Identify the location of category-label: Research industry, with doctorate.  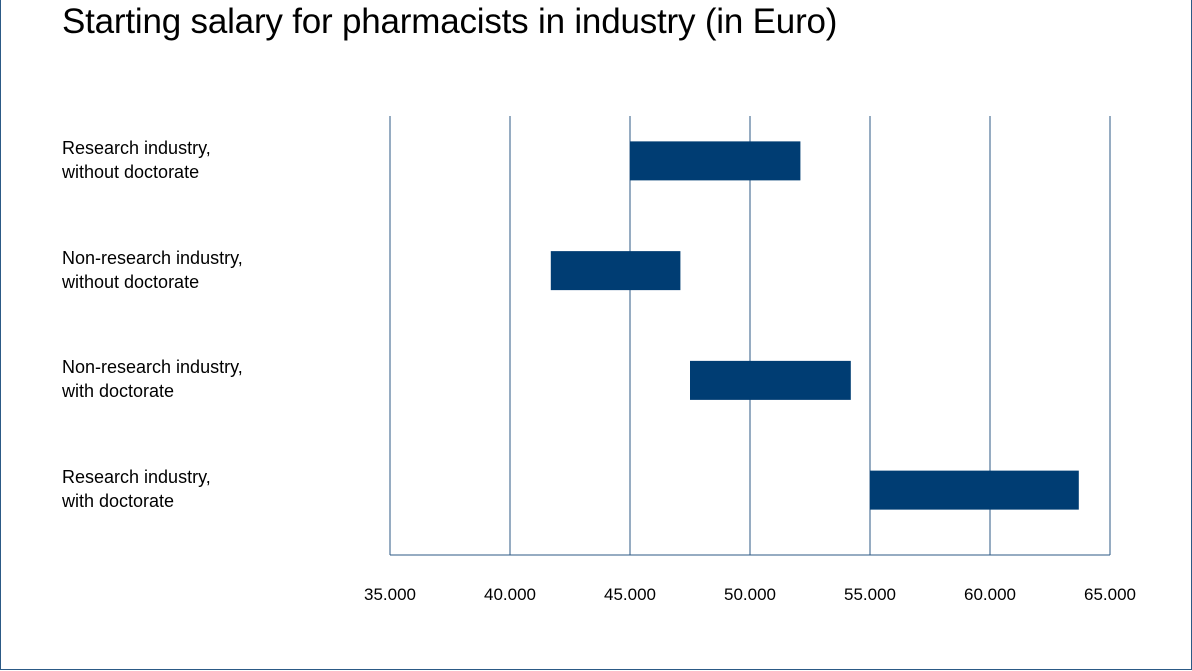
(212, 489).